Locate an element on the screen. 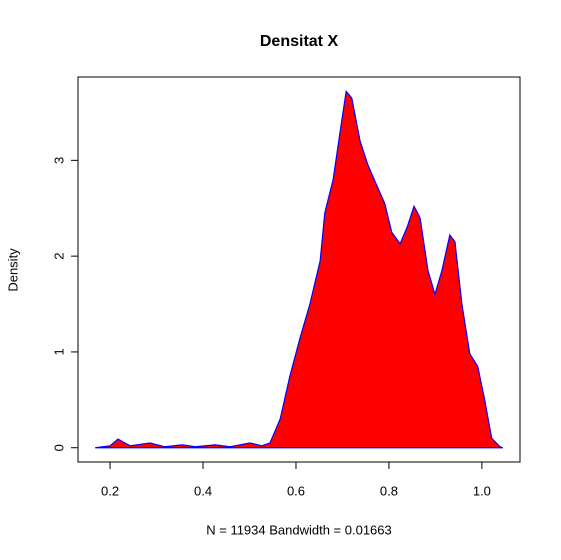 Image resolution: width=561 pixels, height=560 pixels. x-tick-label: 0.6 is located at coordinates (296, 490).